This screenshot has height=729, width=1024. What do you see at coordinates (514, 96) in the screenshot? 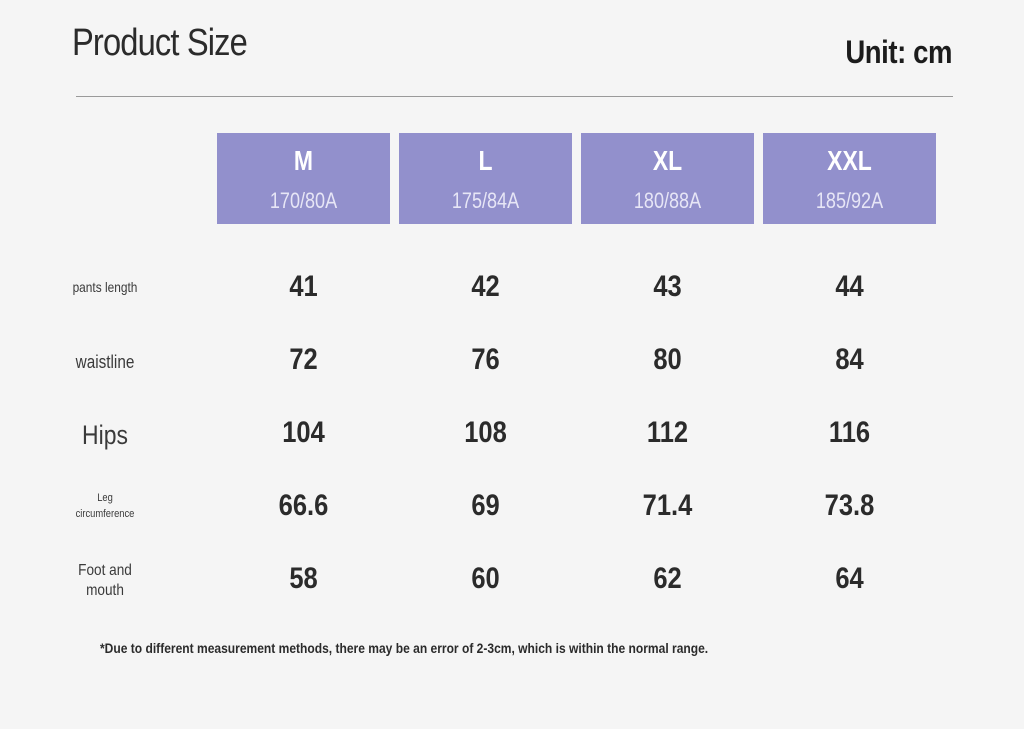
I see `title-divider` at bounding box center [514, 96].